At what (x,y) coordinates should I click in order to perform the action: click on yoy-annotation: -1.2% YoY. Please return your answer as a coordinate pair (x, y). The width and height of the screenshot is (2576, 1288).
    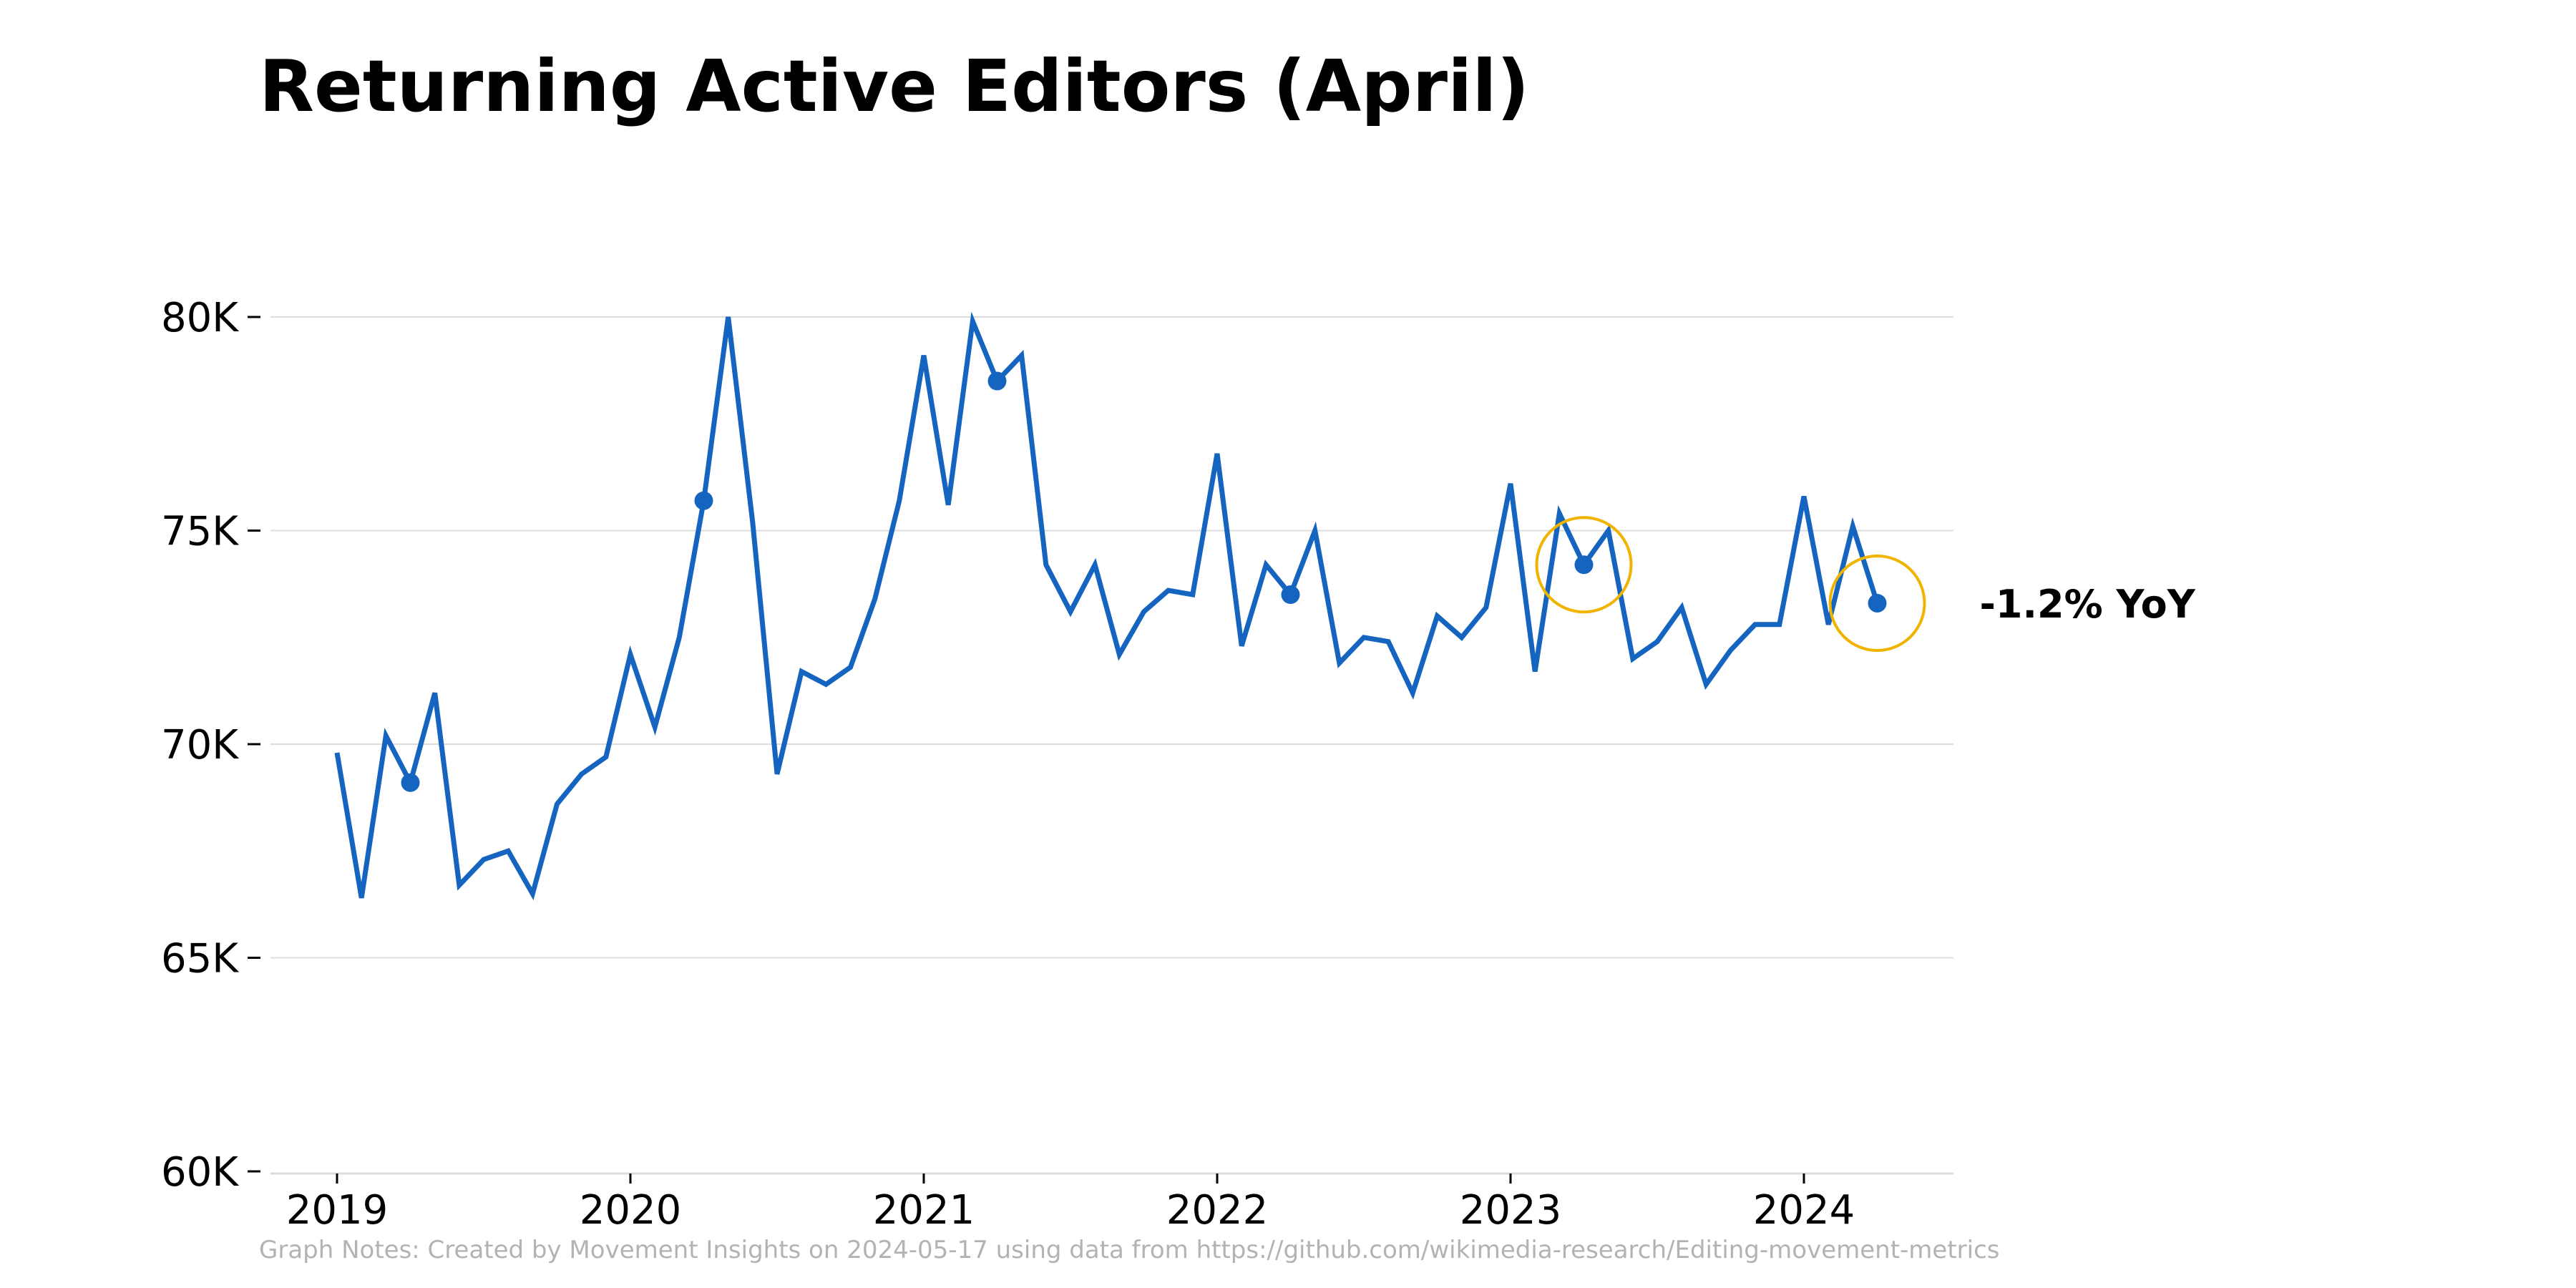
    Looking at the image, I should click on (2088, 604).